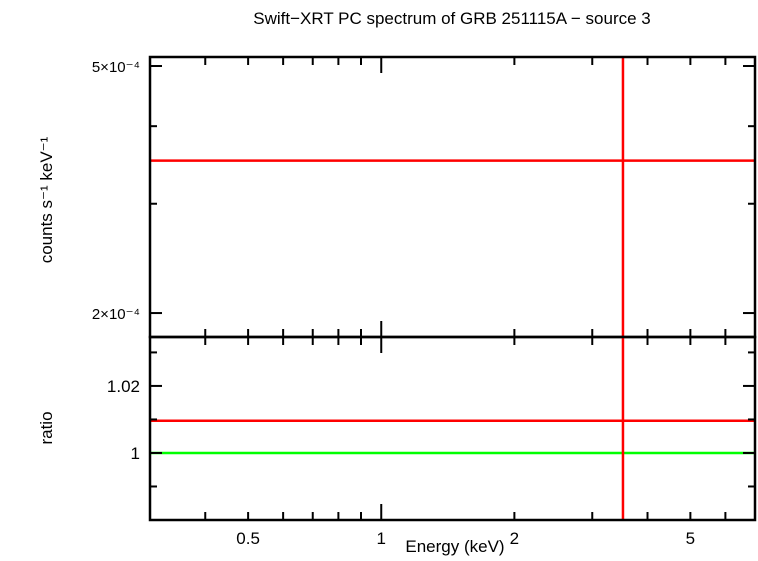  Describe the element at coordinates (116, 314) in the screenshot. I see `y-tick-label: 2×10⁻⁴` at that location.